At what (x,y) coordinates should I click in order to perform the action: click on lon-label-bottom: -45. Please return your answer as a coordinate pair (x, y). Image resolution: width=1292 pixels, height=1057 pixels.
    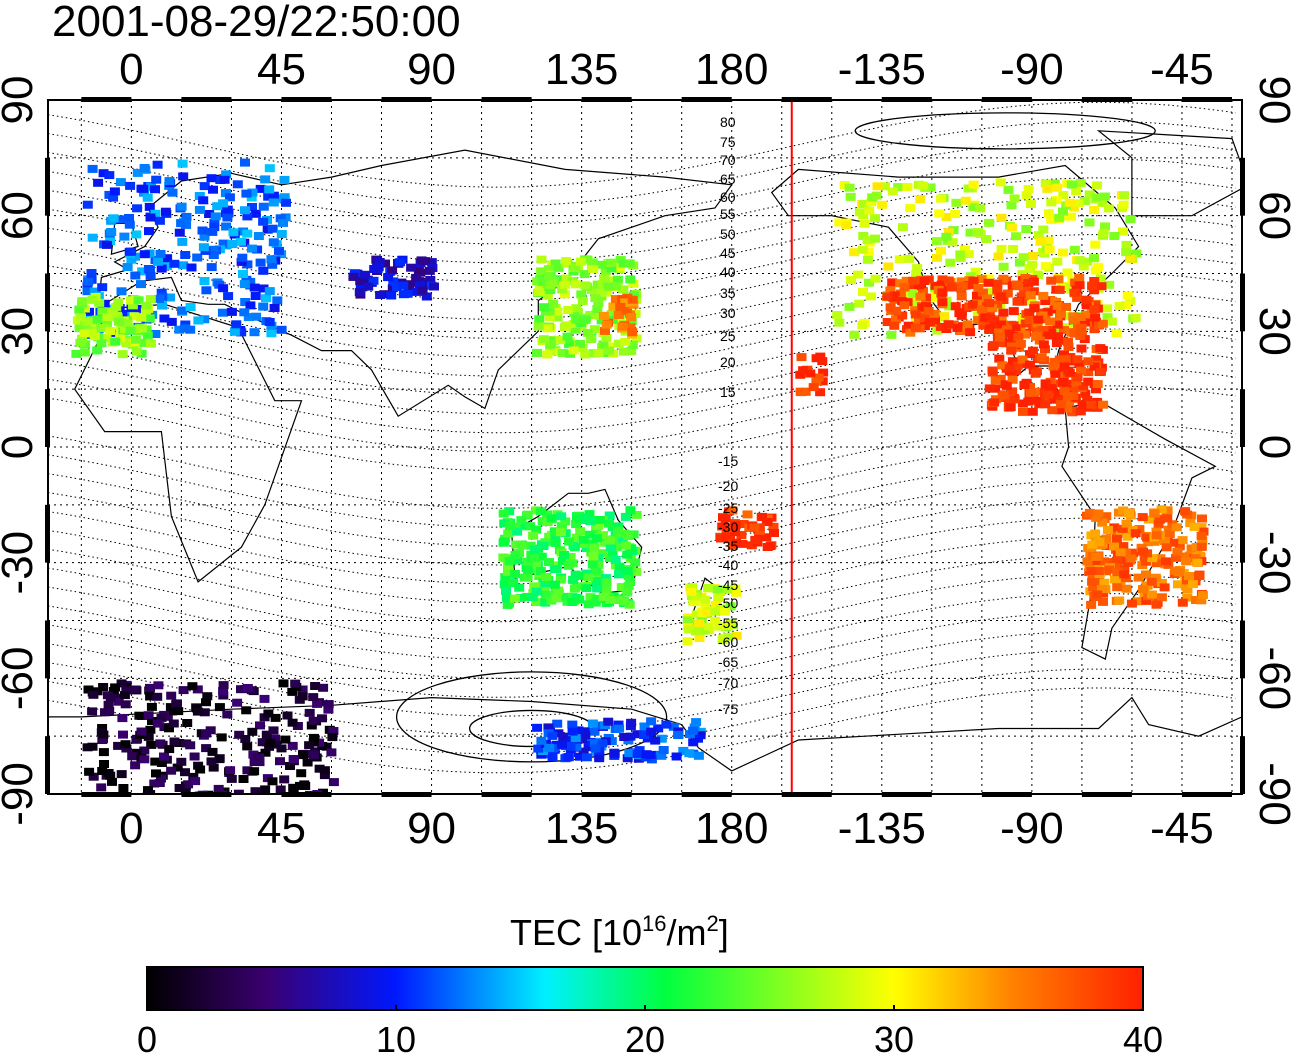
    Looking at the image, I should click on (1182, 828).